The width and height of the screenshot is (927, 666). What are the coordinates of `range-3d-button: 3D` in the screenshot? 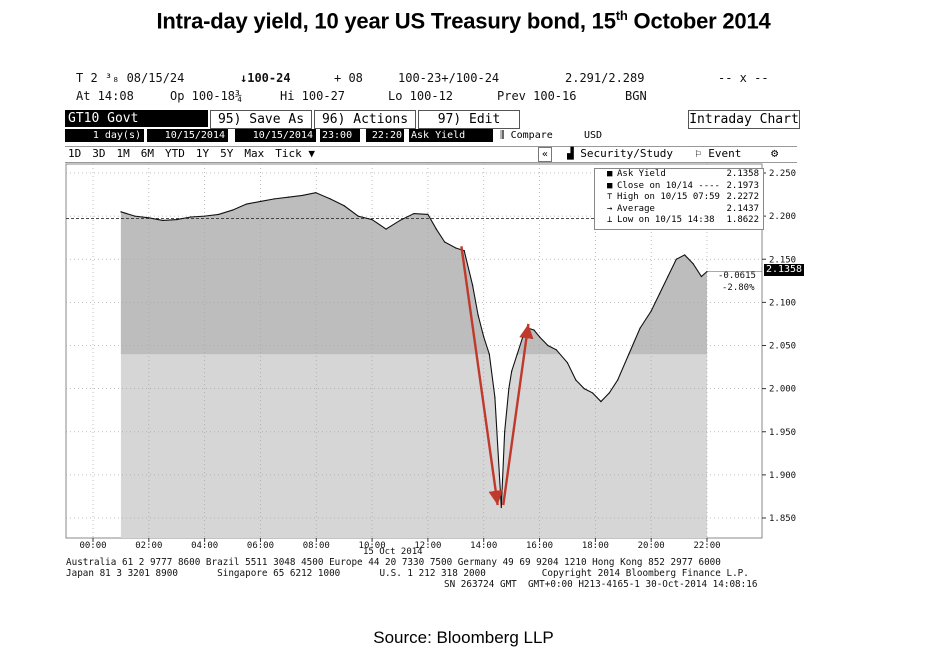 It's located at (99, 153).